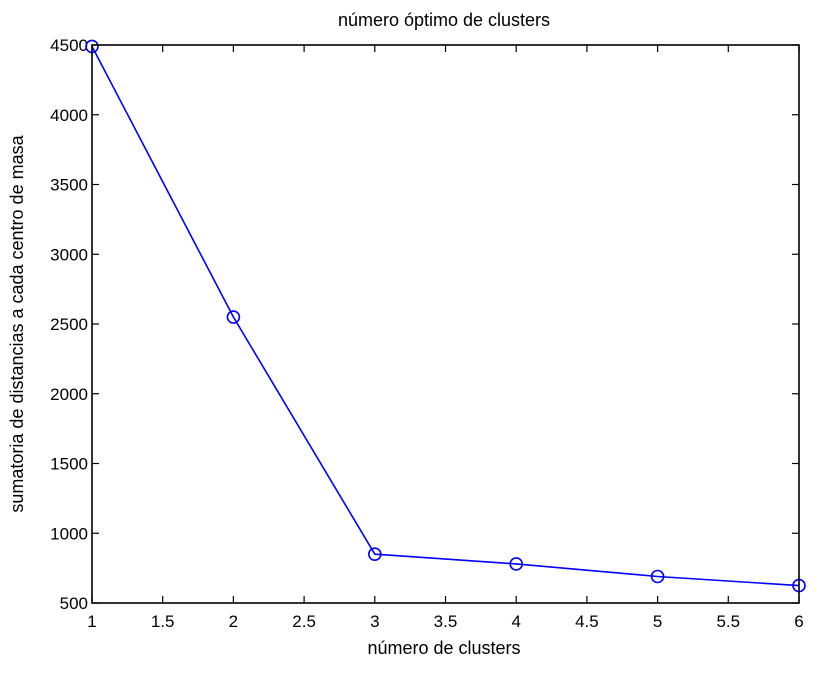 The image size is (823, 675). I want to click on y-tick-label: 2500, so click(69, 324).